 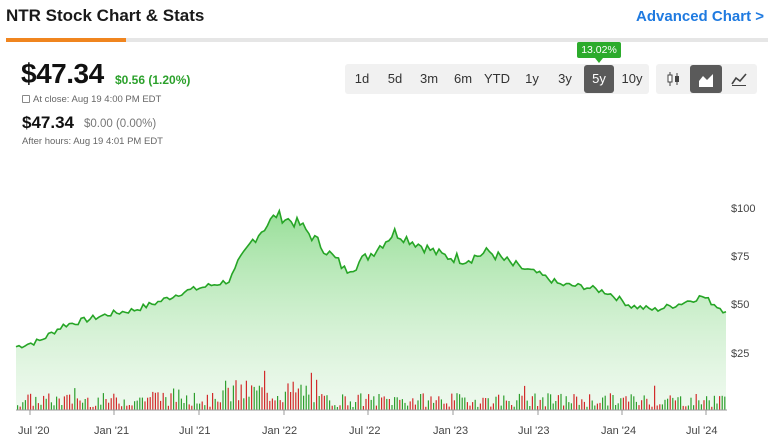 What do you see at coordinates (362, 78) in the screenshot?
I see `range-1d: 1d` at bounding box center [362, 78].